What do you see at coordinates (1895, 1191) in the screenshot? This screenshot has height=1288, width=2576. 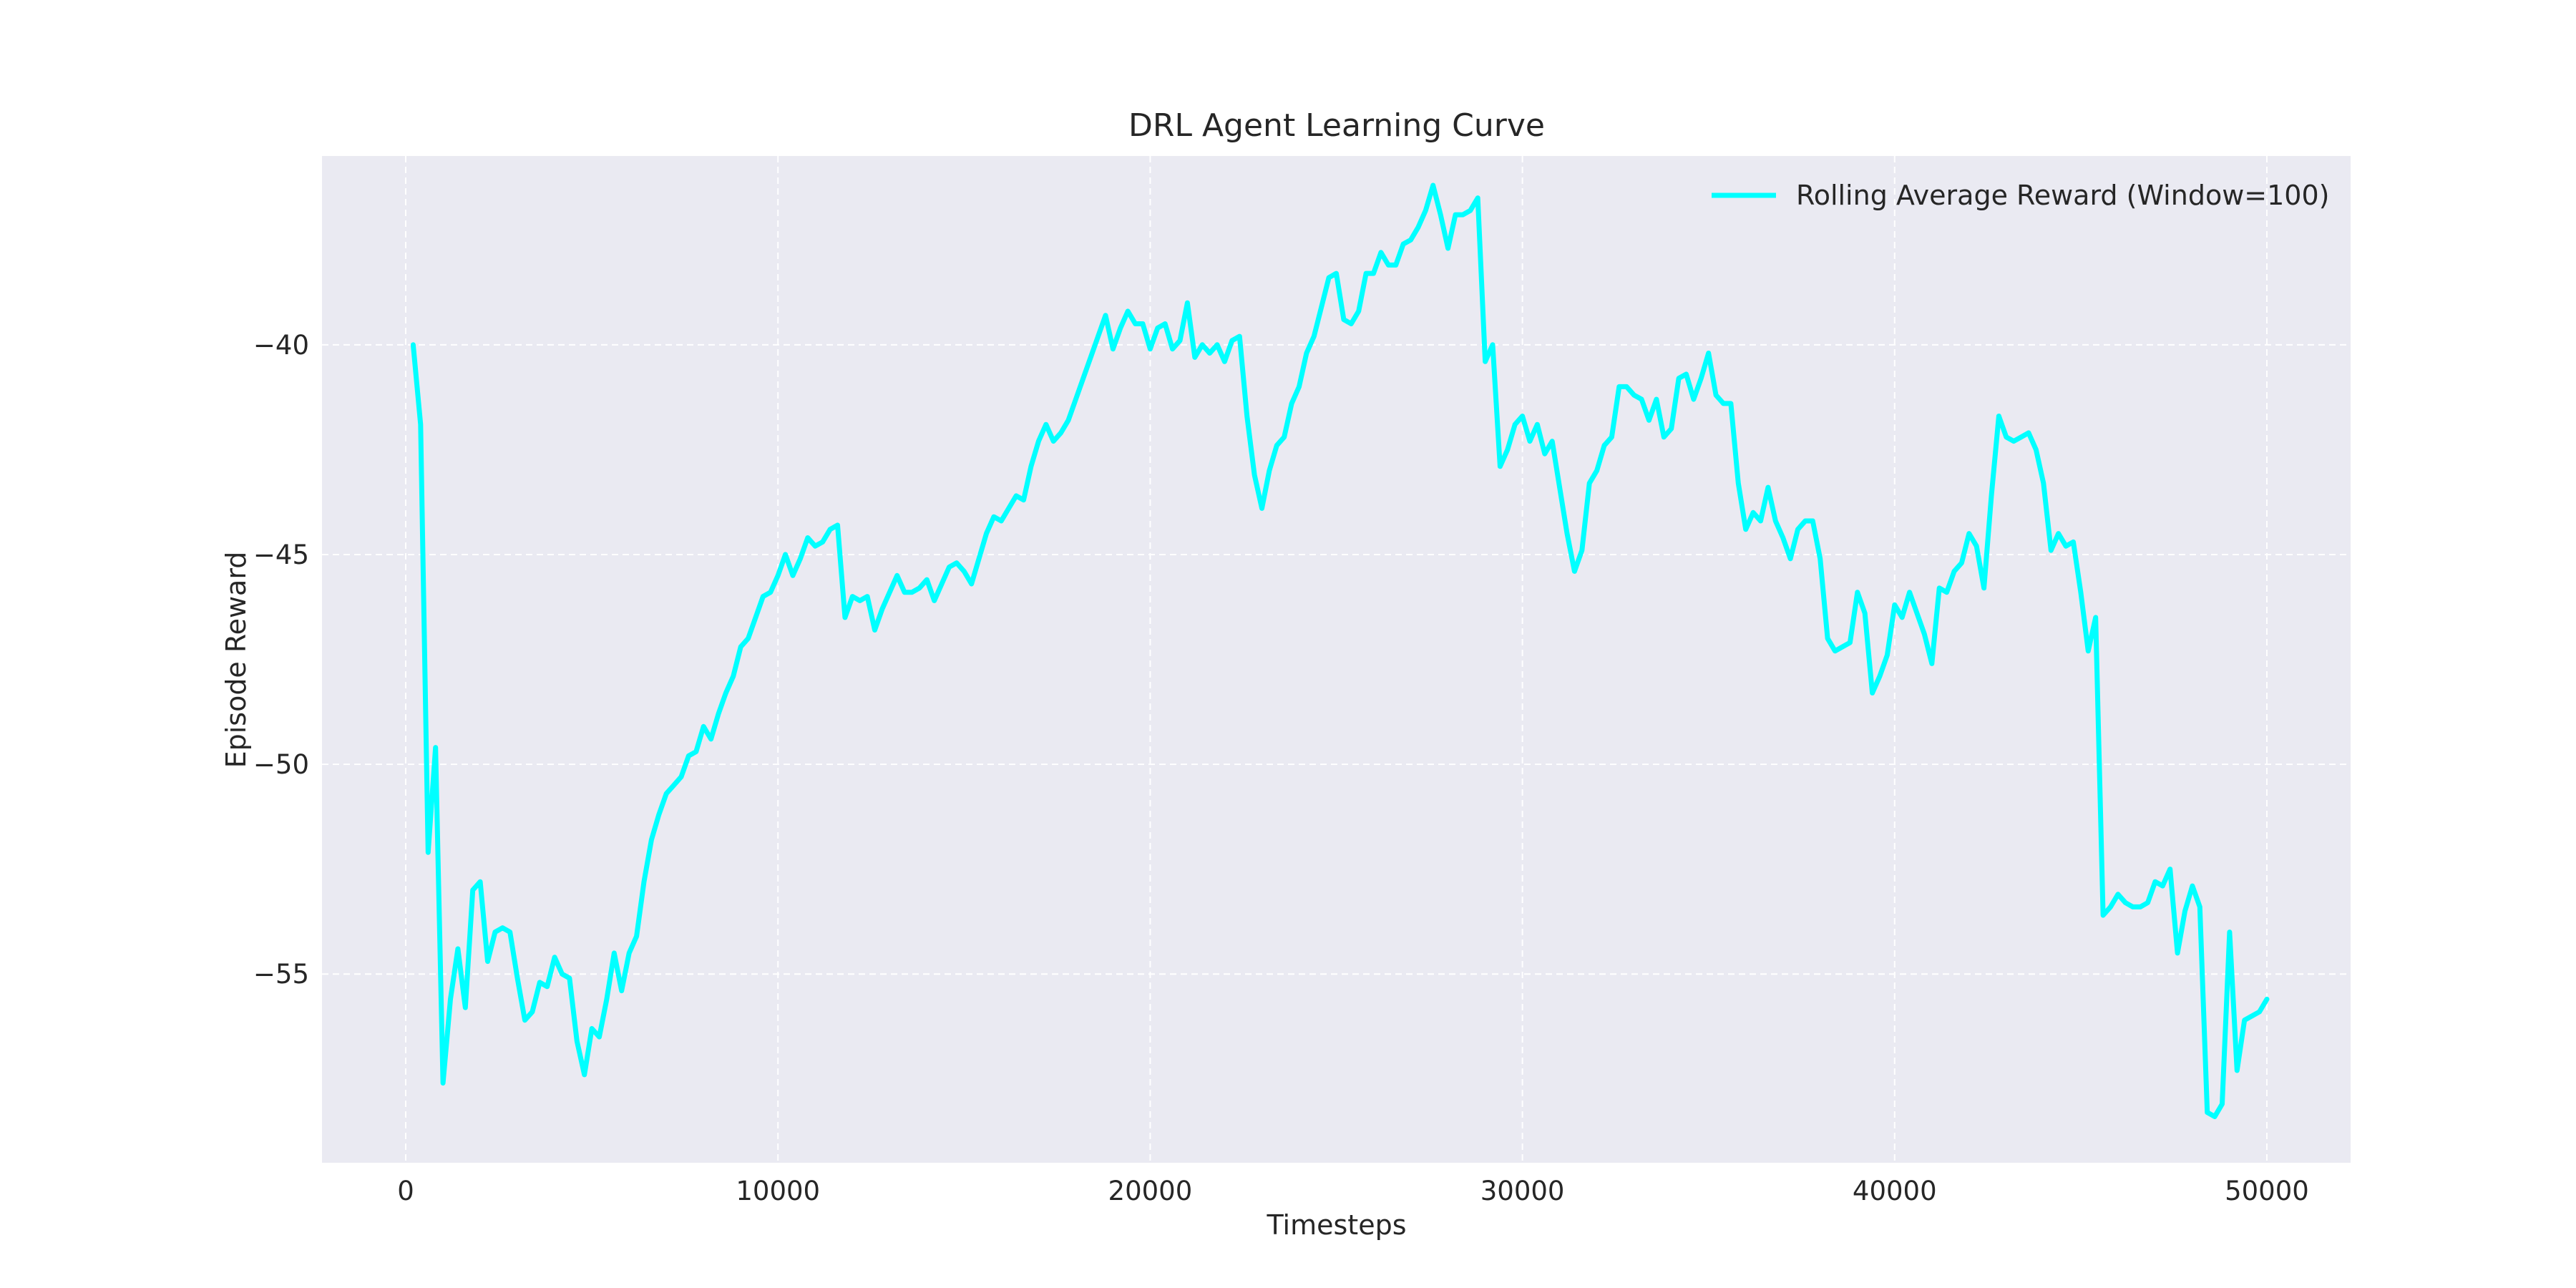 I see `x-tick-label: 40000` at bounding box center [1895, 1191].